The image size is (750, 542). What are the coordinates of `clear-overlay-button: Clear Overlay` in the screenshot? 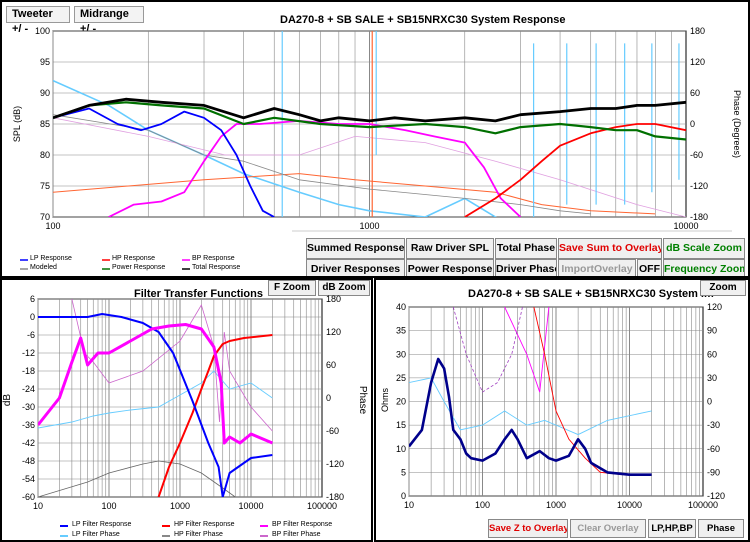 It's located at (608, 528).